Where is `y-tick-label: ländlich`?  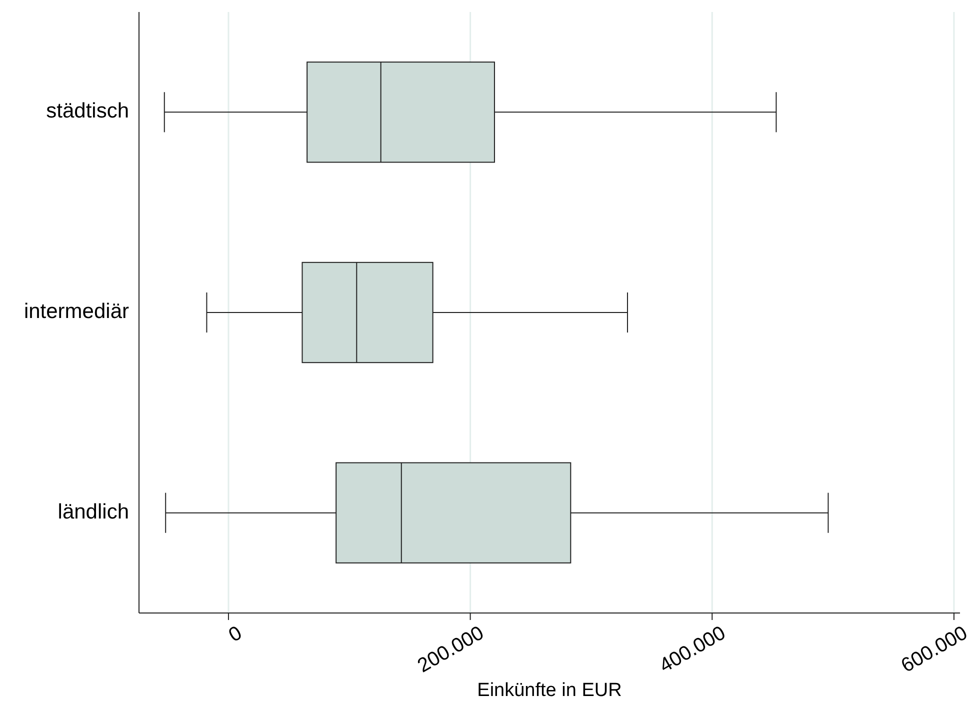
y-tick-label: ländlich is located at coordinates (93, 512).